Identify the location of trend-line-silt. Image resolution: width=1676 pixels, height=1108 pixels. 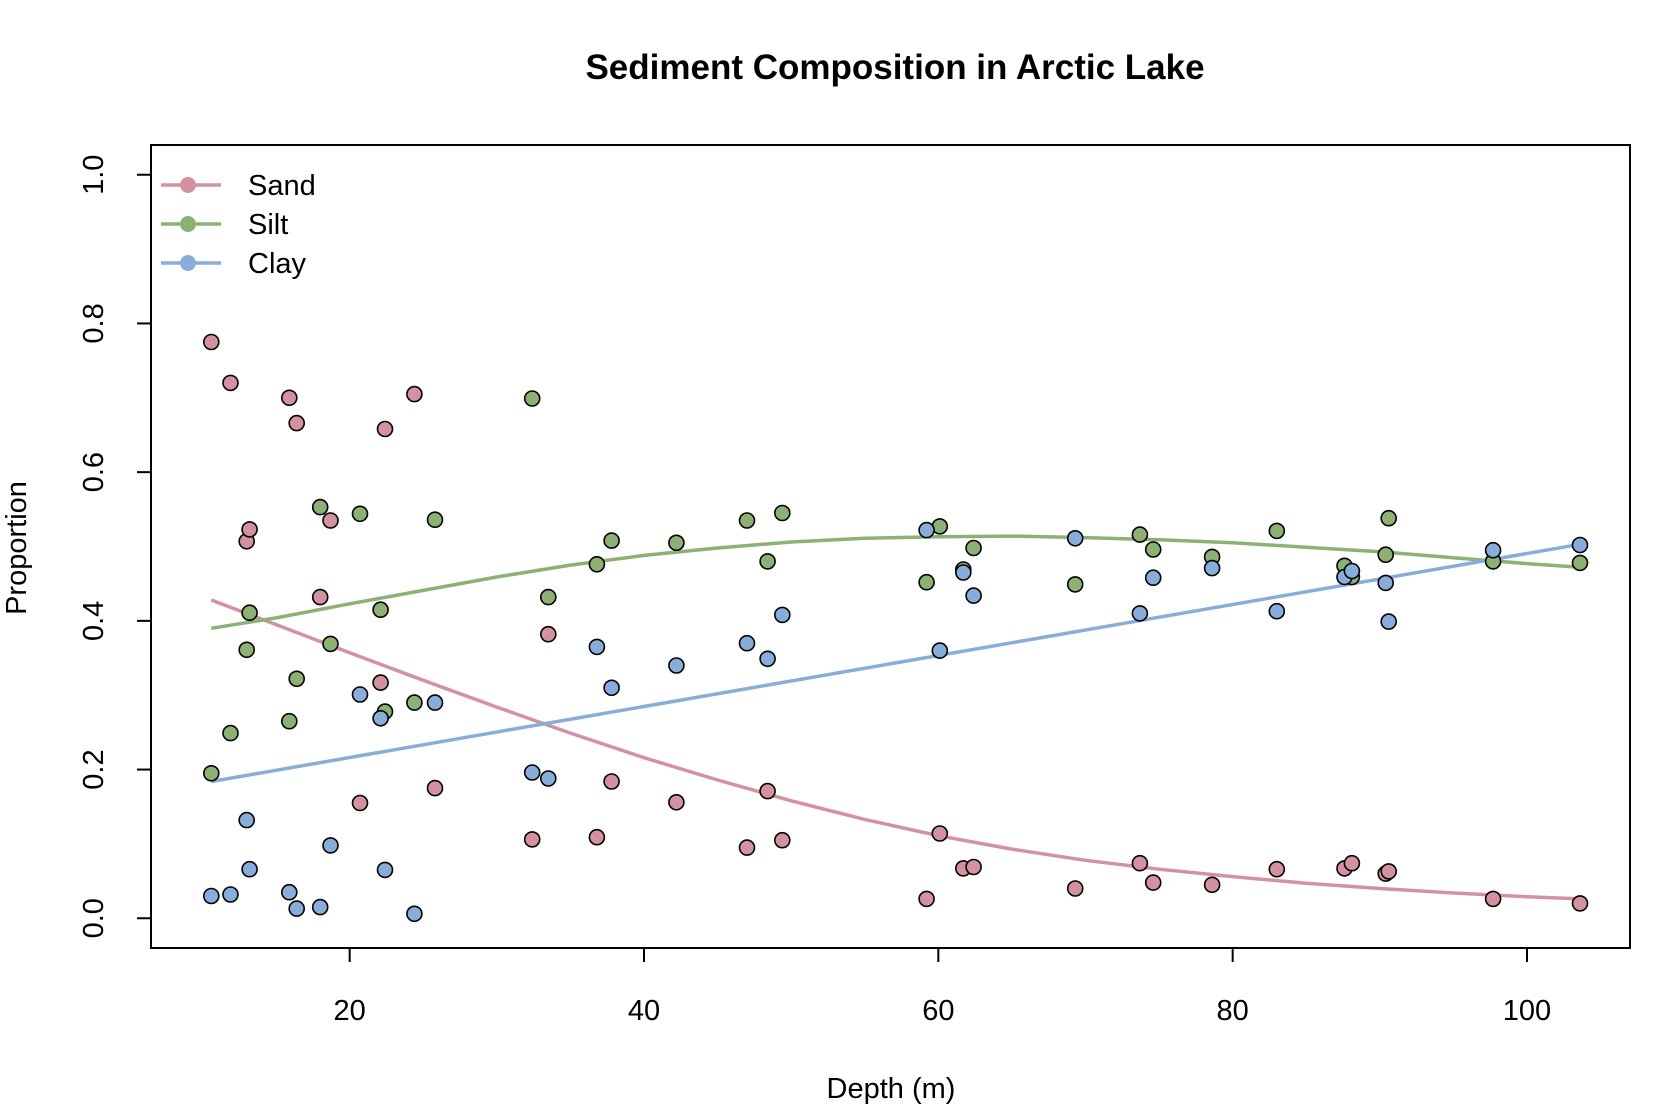
(896, 582).